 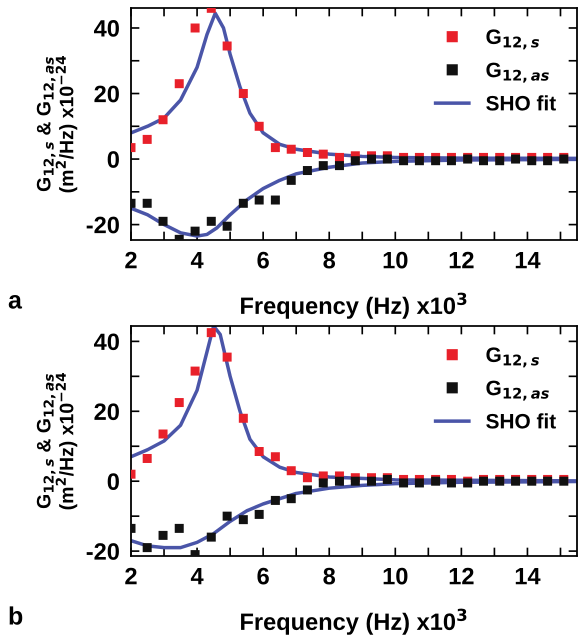 What do you see at coordinates (15, 302) in the screenshot?
I see `text: a` at bounding box center [15, 302].